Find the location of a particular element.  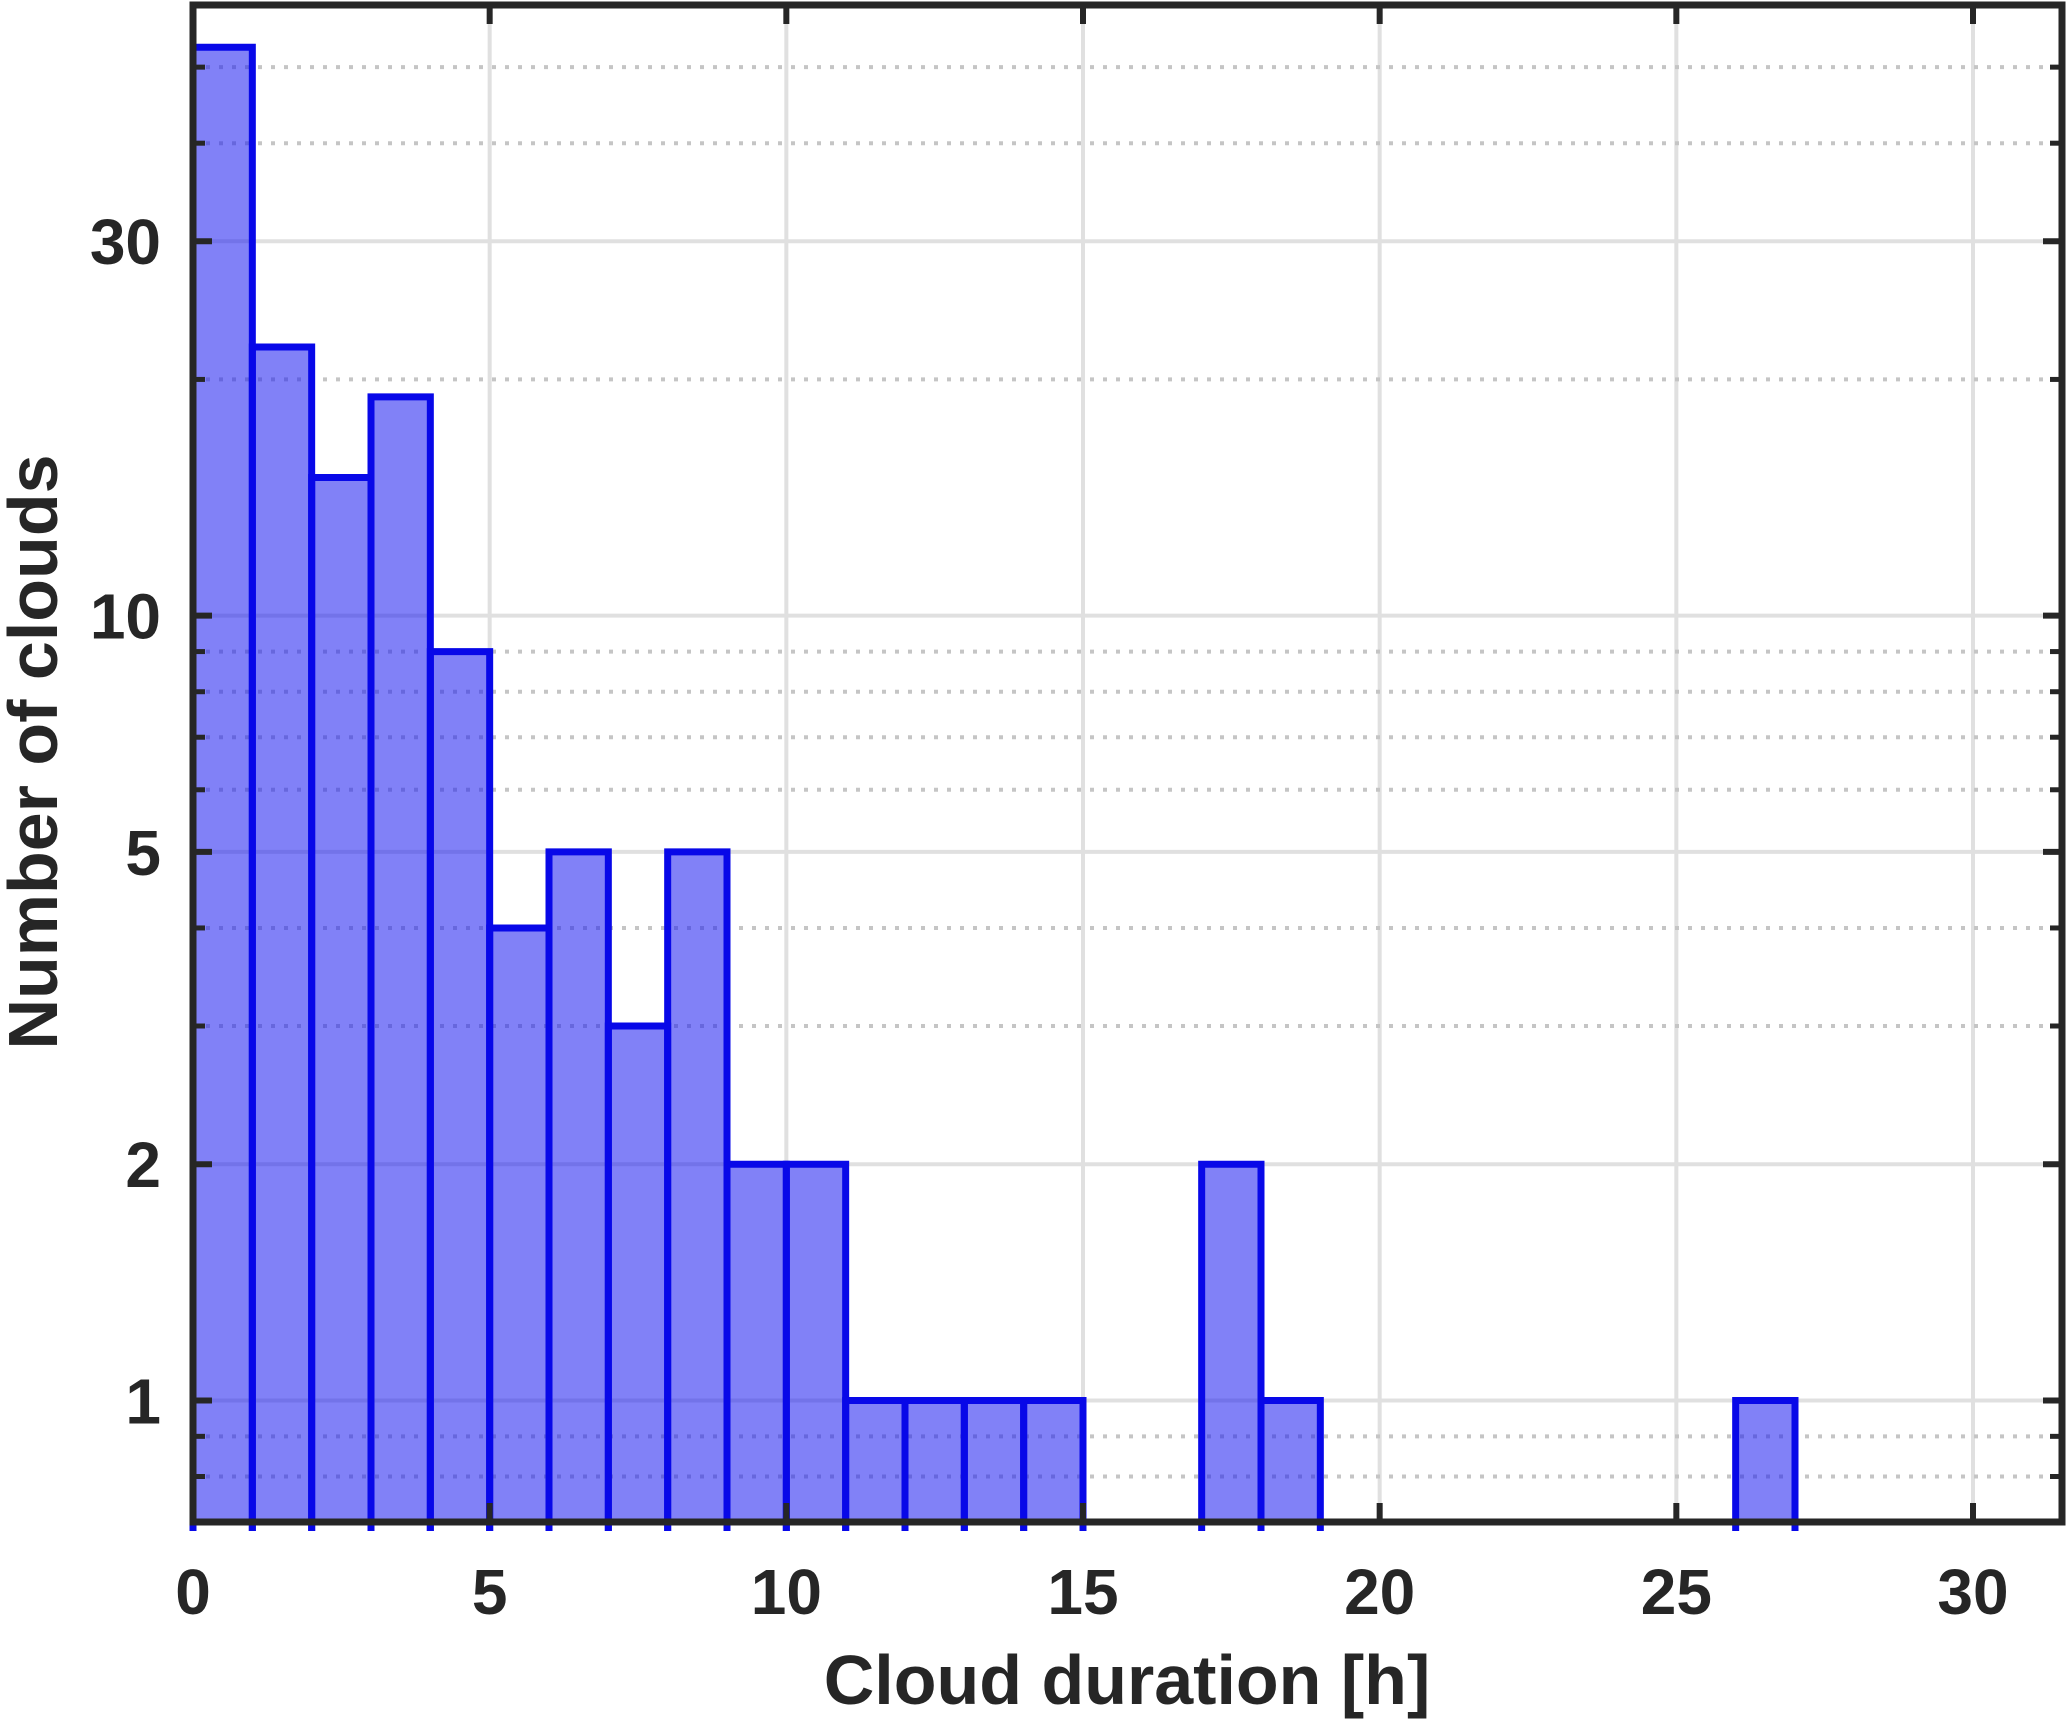

x-tick-label: 25 is located at coordinates (1676, 1592).